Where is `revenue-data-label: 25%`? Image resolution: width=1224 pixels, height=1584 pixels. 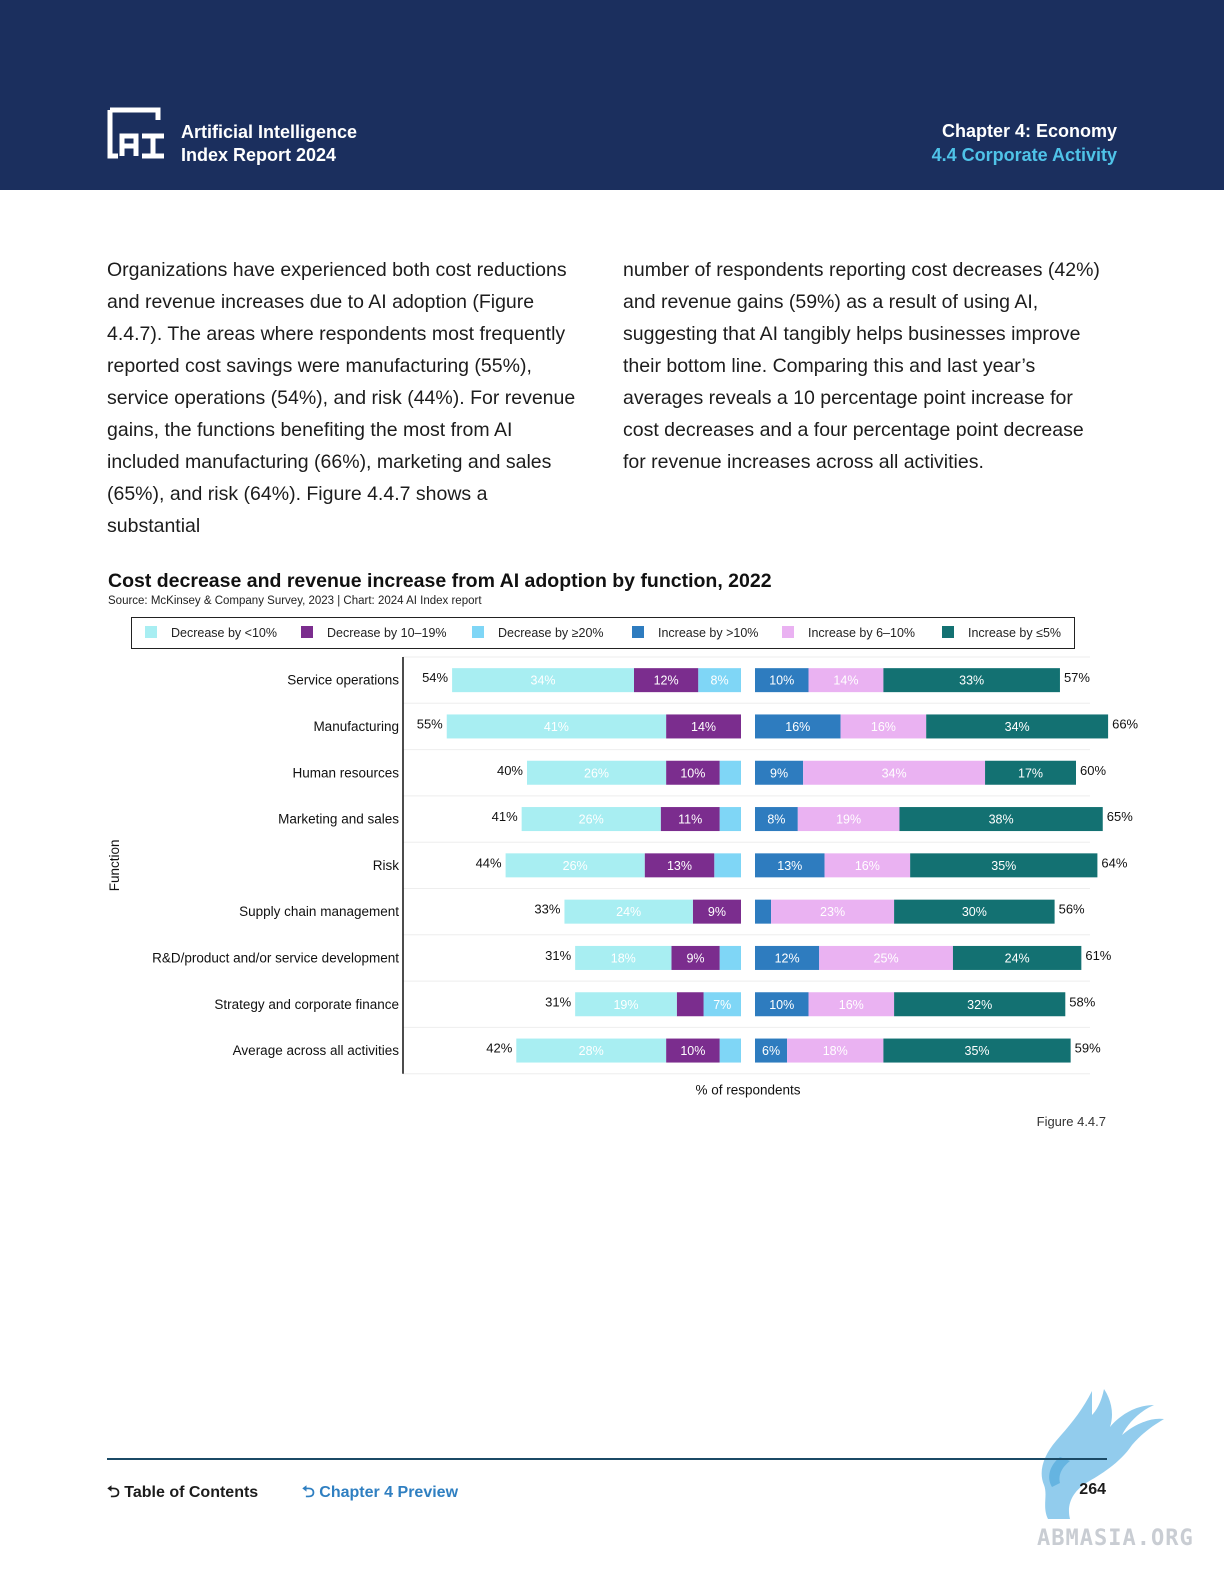 revenue-data-label: 25% is located at coordinates (886, 958).